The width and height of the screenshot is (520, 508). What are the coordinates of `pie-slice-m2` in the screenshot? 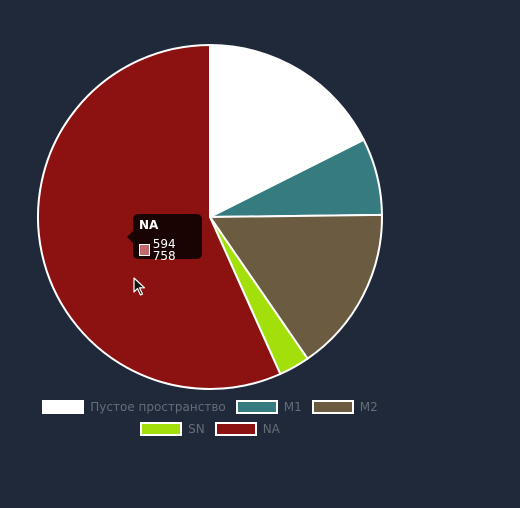 It's located at (296, 286).